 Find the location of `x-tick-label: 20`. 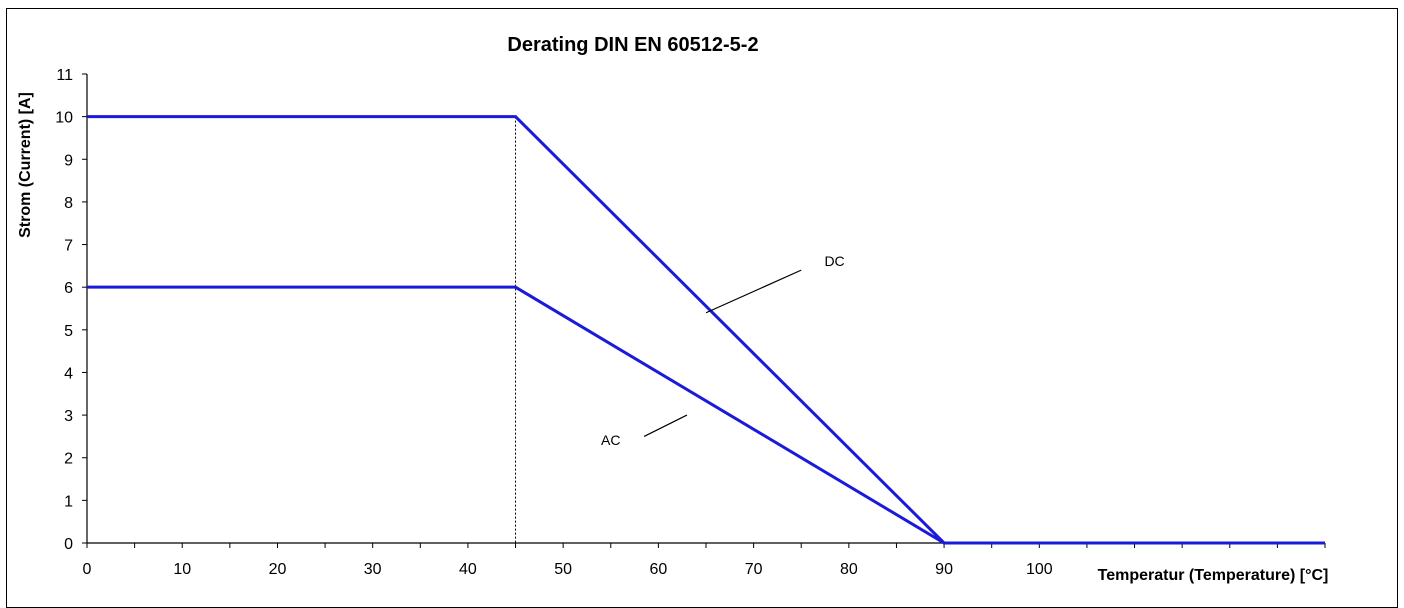

x-tick-label: 20 is located at coordinates (278, 569).